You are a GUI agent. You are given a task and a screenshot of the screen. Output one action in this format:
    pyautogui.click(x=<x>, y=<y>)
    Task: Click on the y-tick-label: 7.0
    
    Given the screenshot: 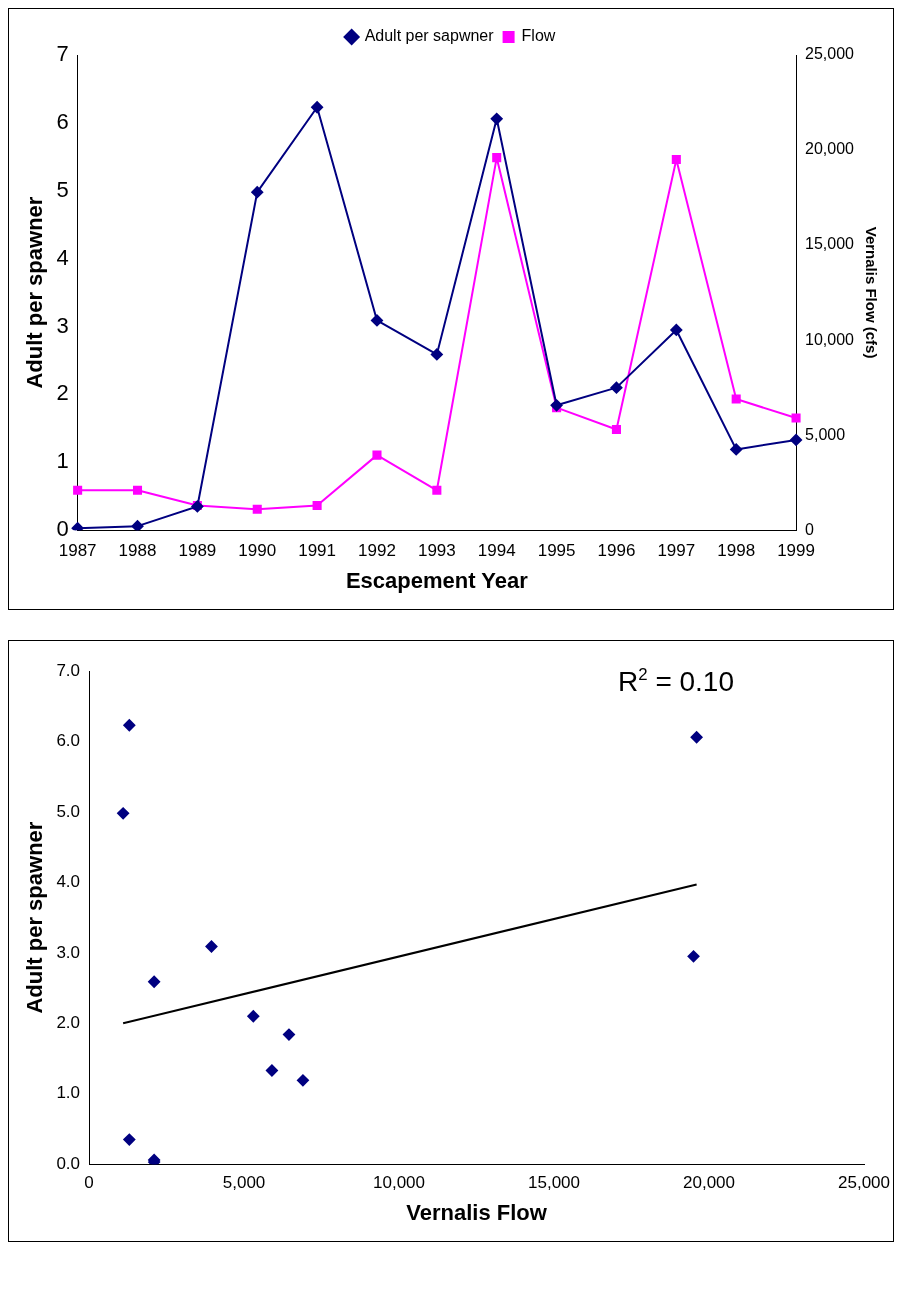 What is the action you would take?
    pyautogui.click(x=68, y=670)
    